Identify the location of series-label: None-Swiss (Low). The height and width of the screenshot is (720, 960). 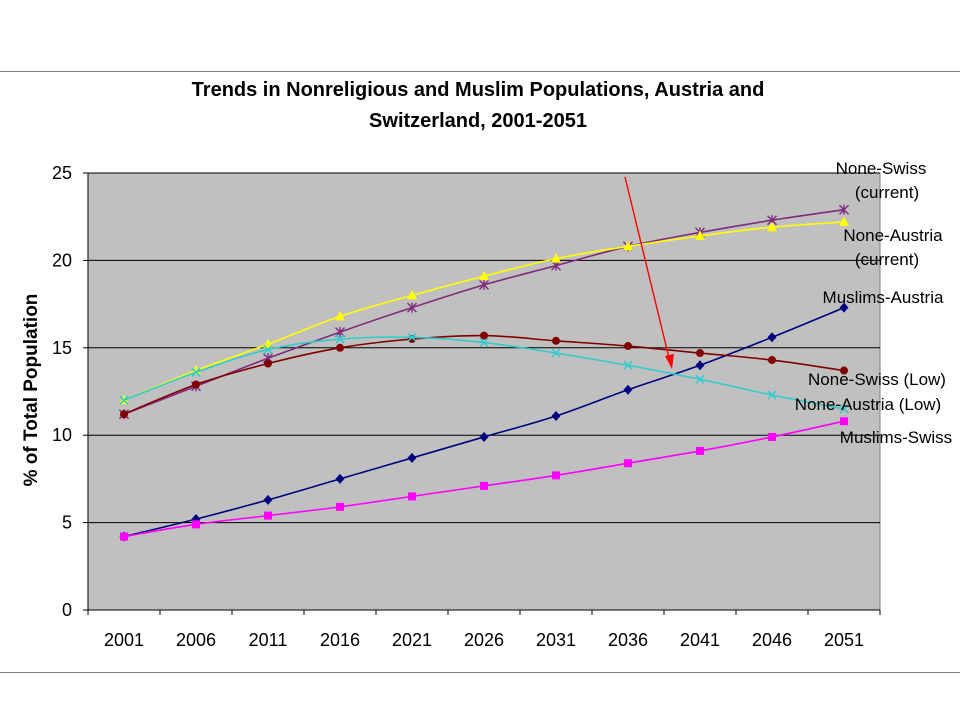
(877, 379).